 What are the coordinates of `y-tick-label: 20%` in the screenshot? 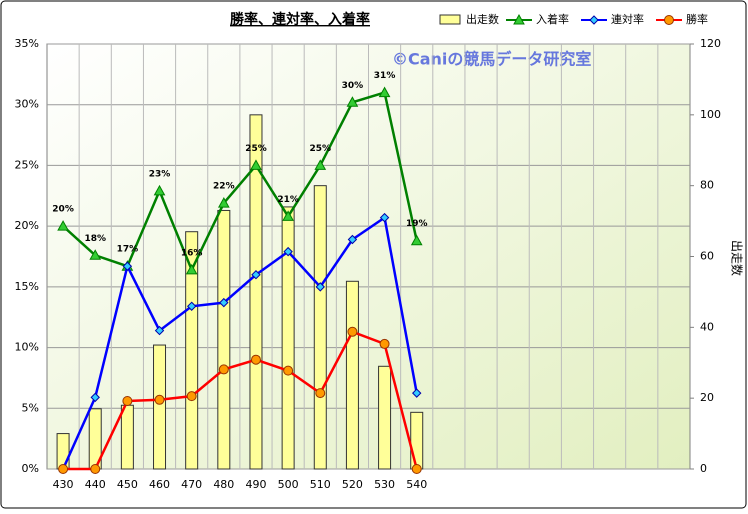 It's located at (27, 225).